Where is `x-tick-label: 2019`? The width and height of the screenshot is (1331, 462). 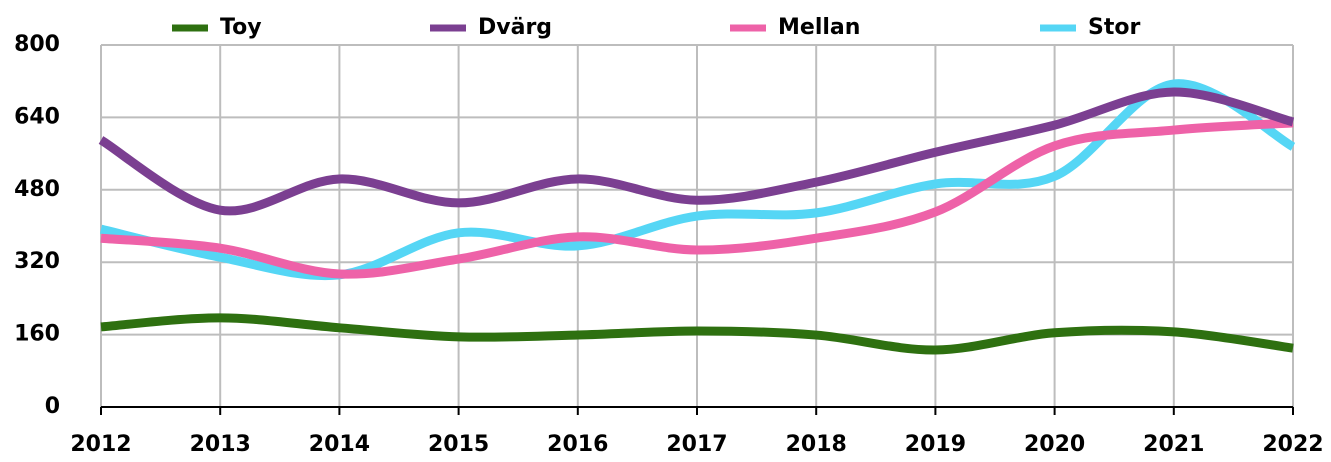 x-tick-label: 2019 is located at coordinates (935, 444).